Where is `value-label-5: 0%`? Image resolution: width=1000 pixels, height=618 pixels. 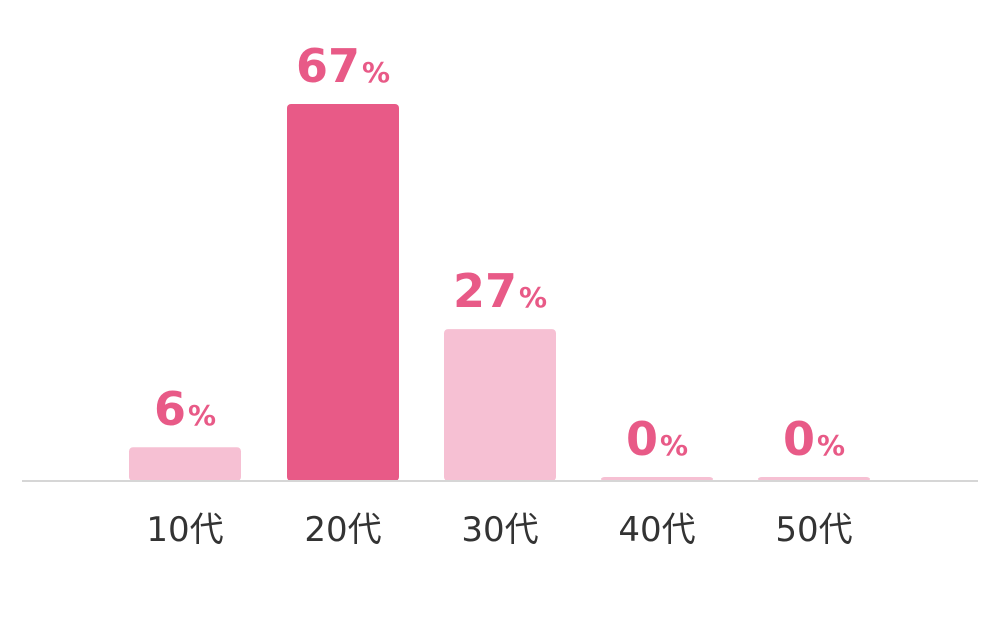 value-label-5: 0% is located at coordinates (814, 439).